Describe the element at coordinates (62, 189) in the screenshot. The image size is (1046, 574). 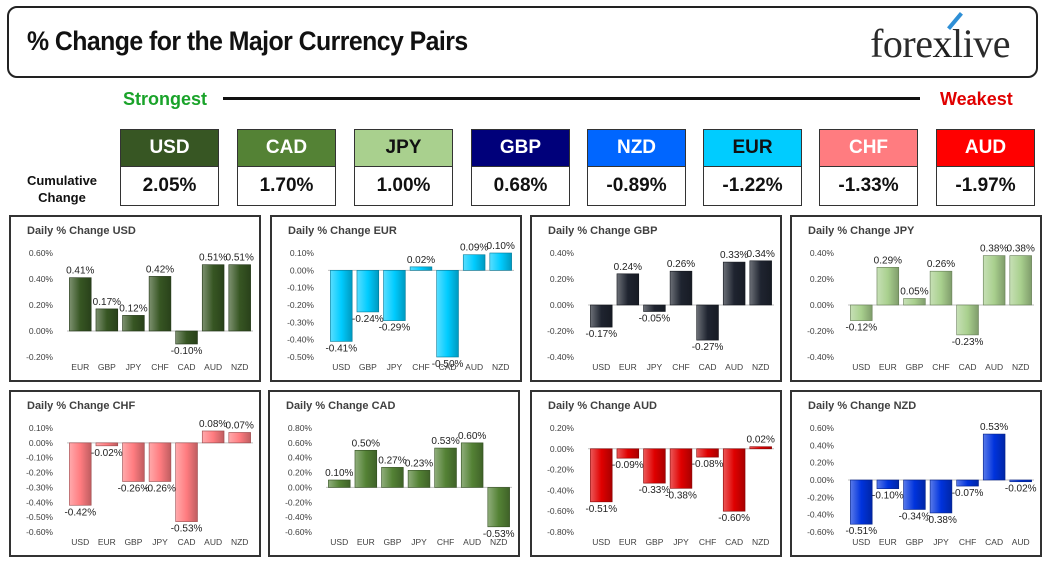
I see `cumulative-change-label: Cumulative Change` at that location.